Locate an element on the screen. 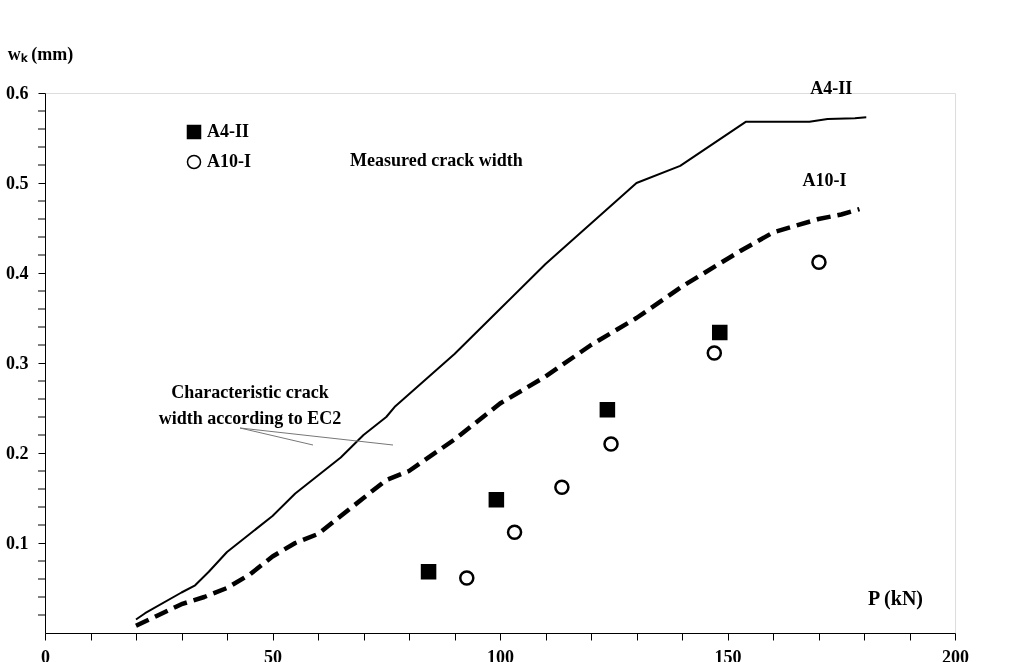 This screenshot has width=1014, height=662. y-tick-label: 0.6 is located at coordinates (17, 92).